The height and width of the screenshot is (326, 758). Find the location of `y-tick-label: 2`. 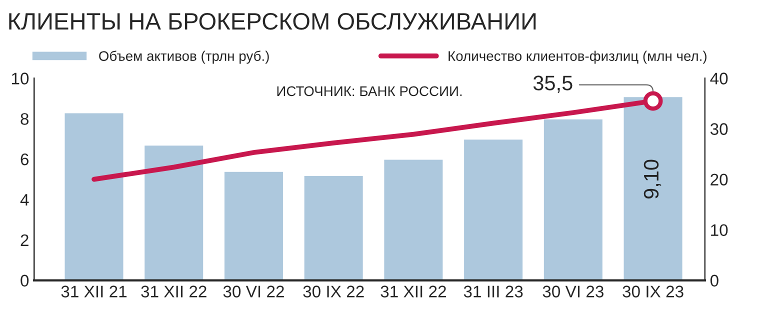

y-tick-label: 2 is located at coordinates (24, 240).